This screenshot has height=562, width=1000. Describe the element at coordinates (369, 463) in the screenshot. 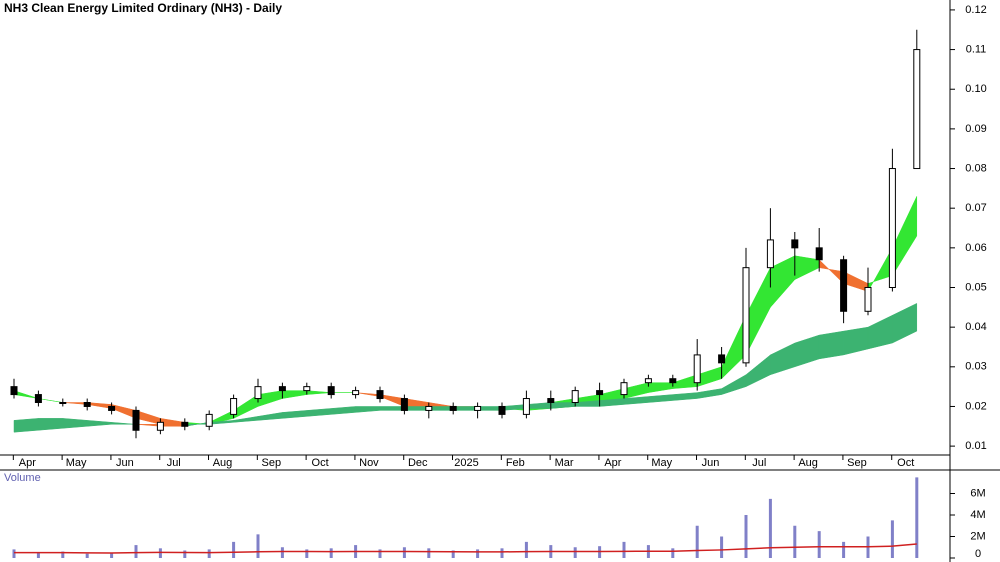

I see `x-tick-label: Nov` at that location.